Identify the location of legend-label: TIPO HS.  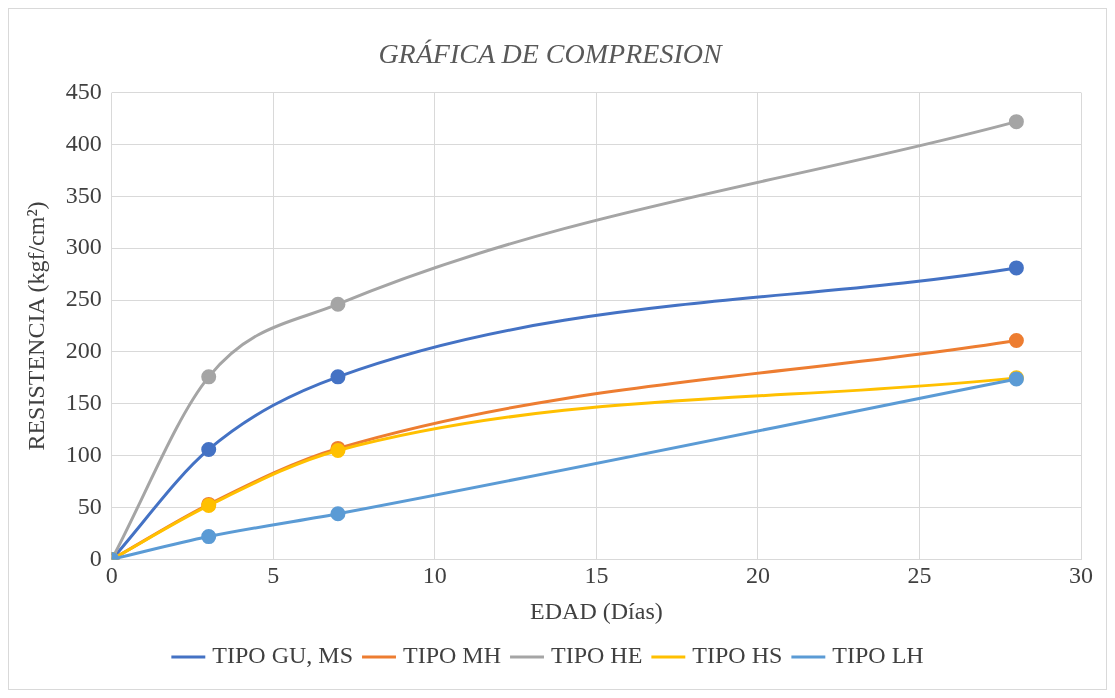
(737, 655).